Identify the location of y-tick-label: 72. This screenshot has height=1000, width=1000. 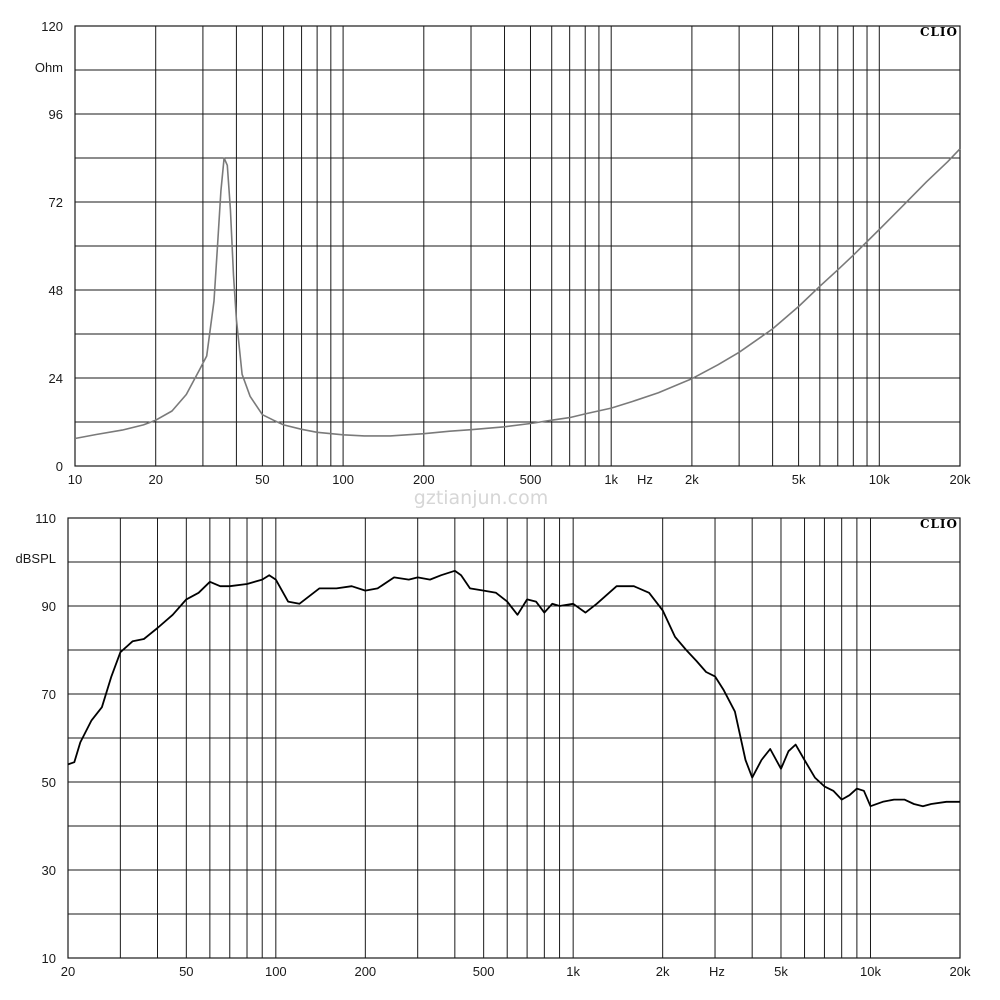
(56, 202).